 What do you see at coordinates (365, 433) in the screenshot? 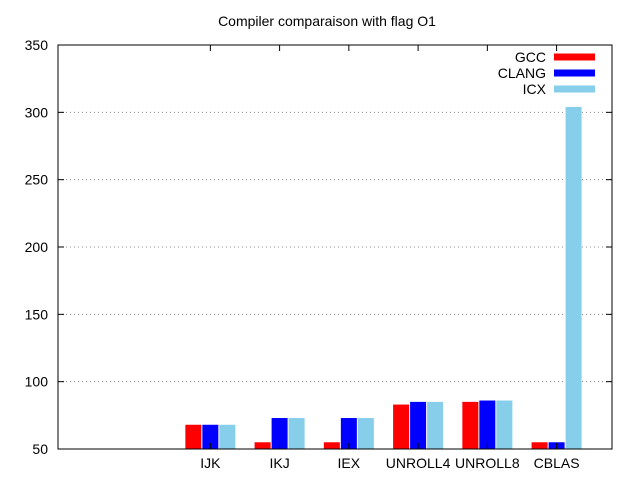
I see `bar-icx-iex` at bounding box center [365, 433].